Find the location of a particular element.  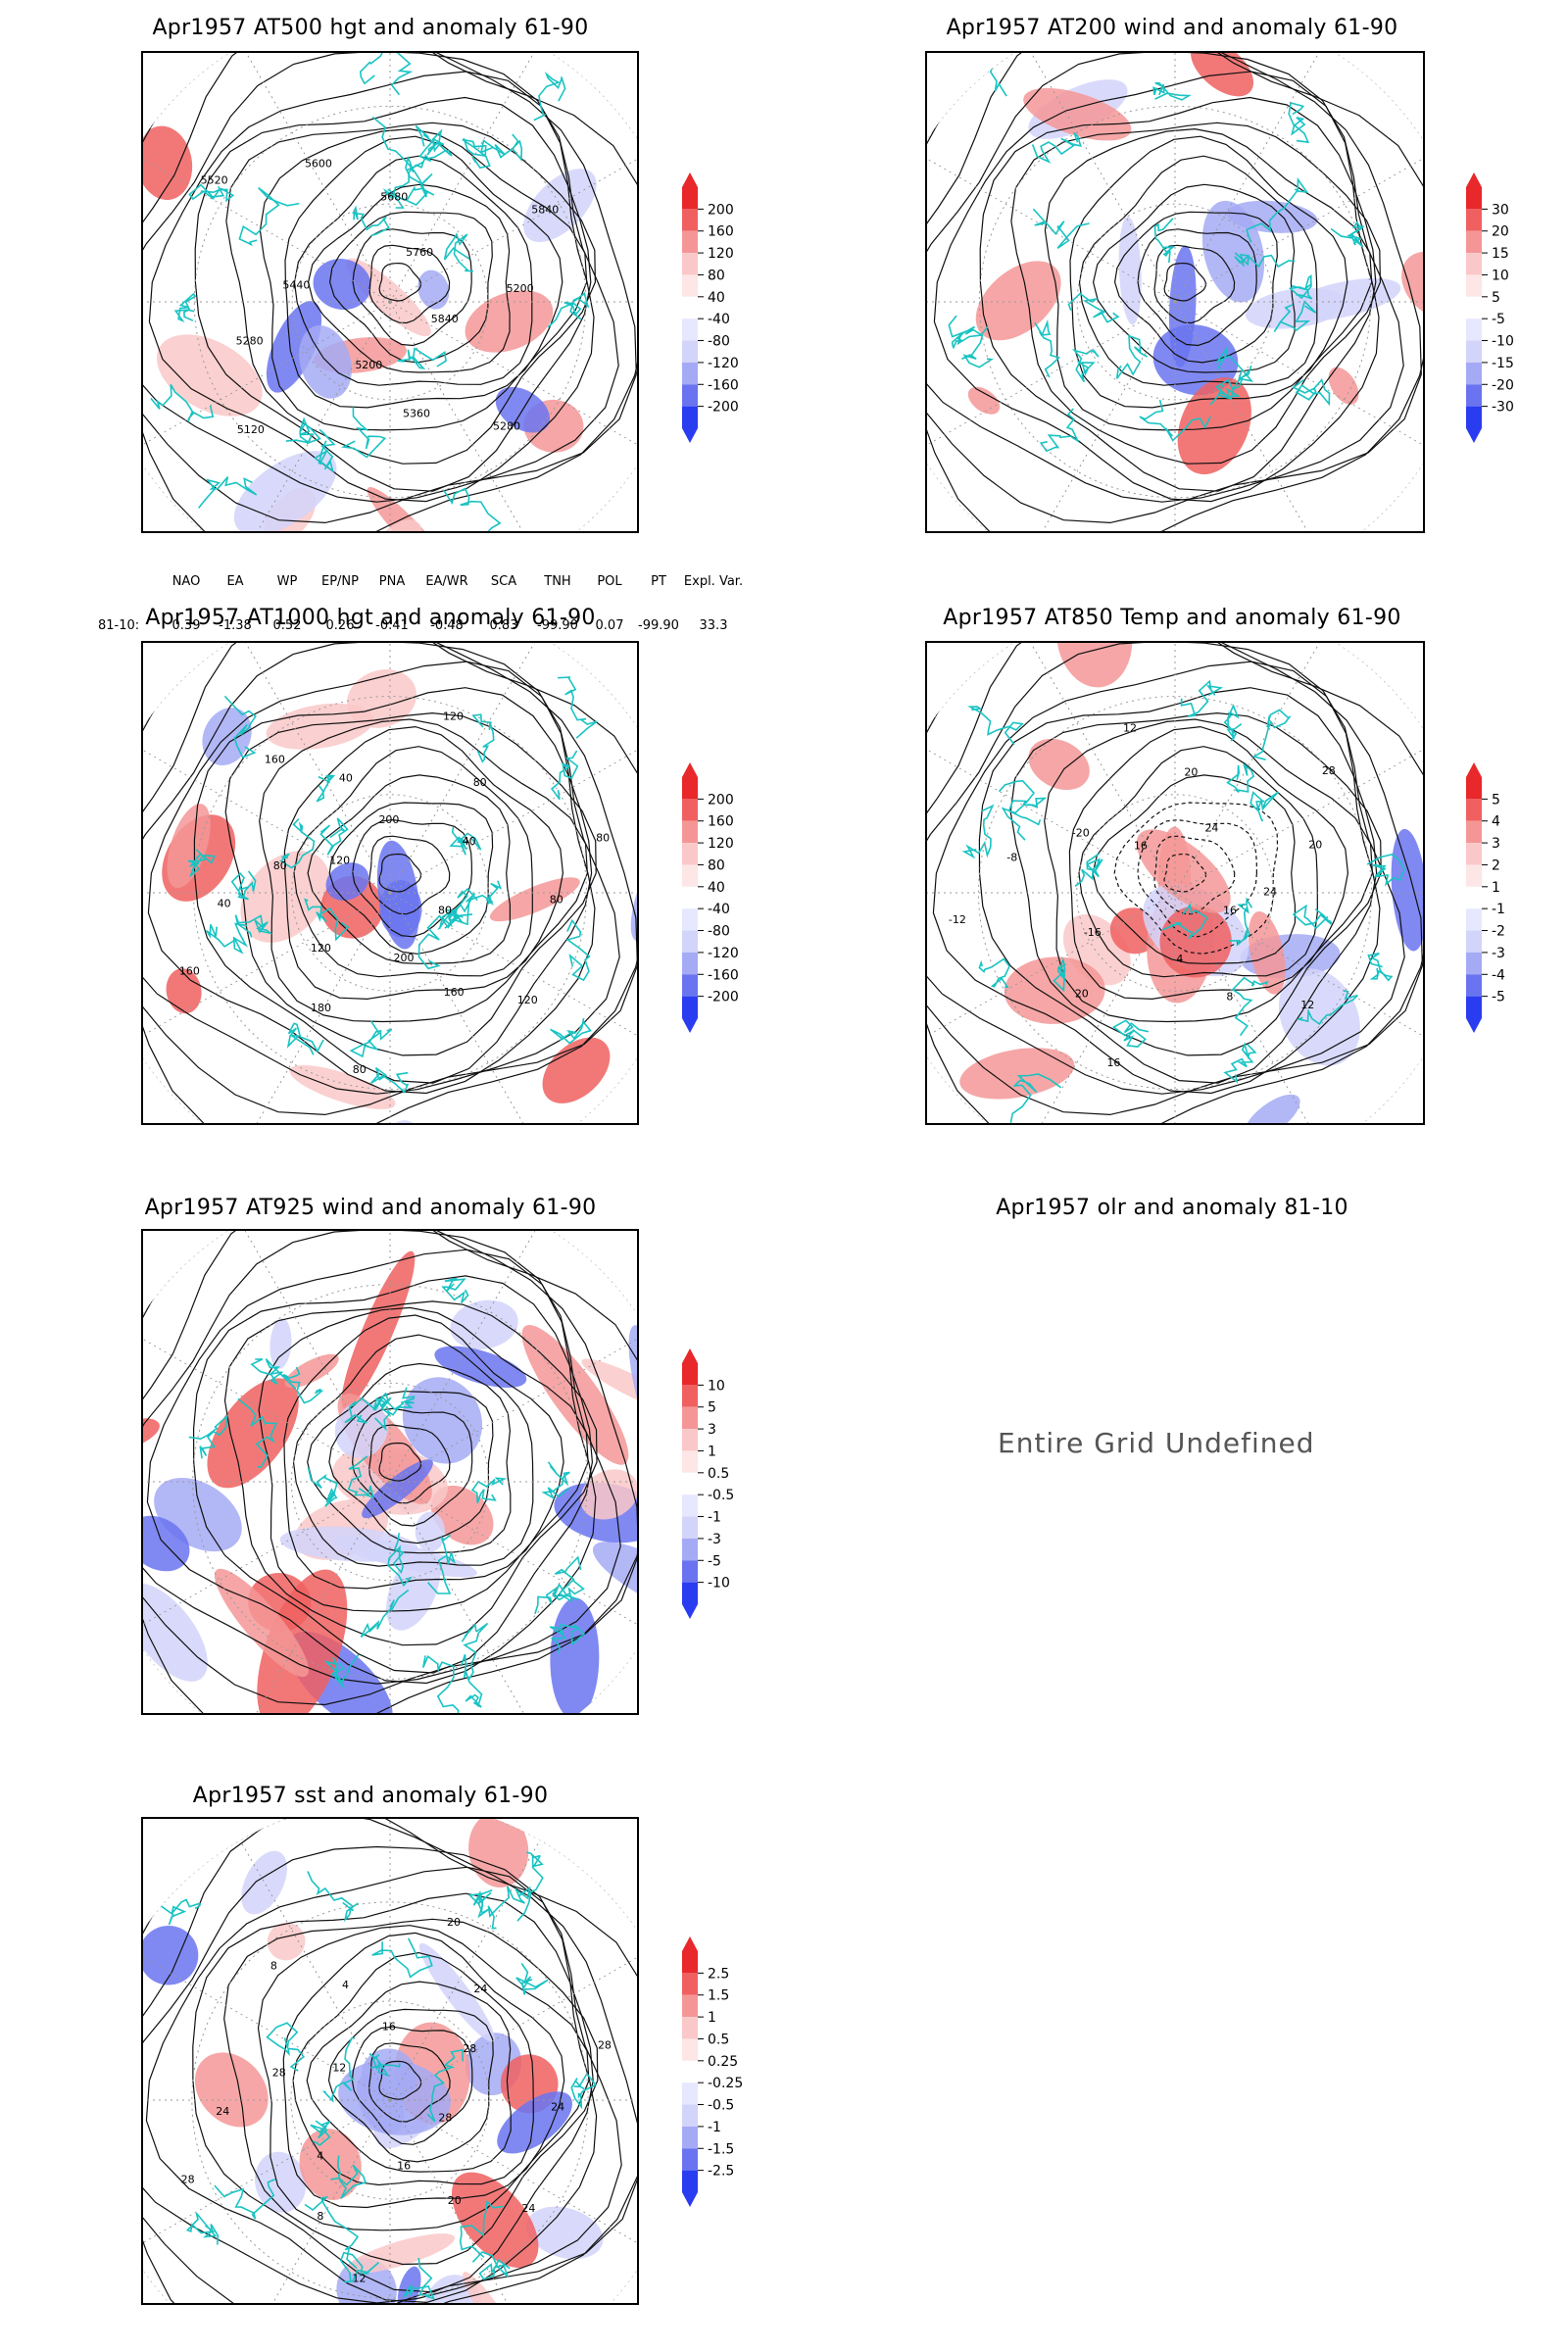

colorbar-bottom-arrow is located at coordinates (690, 1025).